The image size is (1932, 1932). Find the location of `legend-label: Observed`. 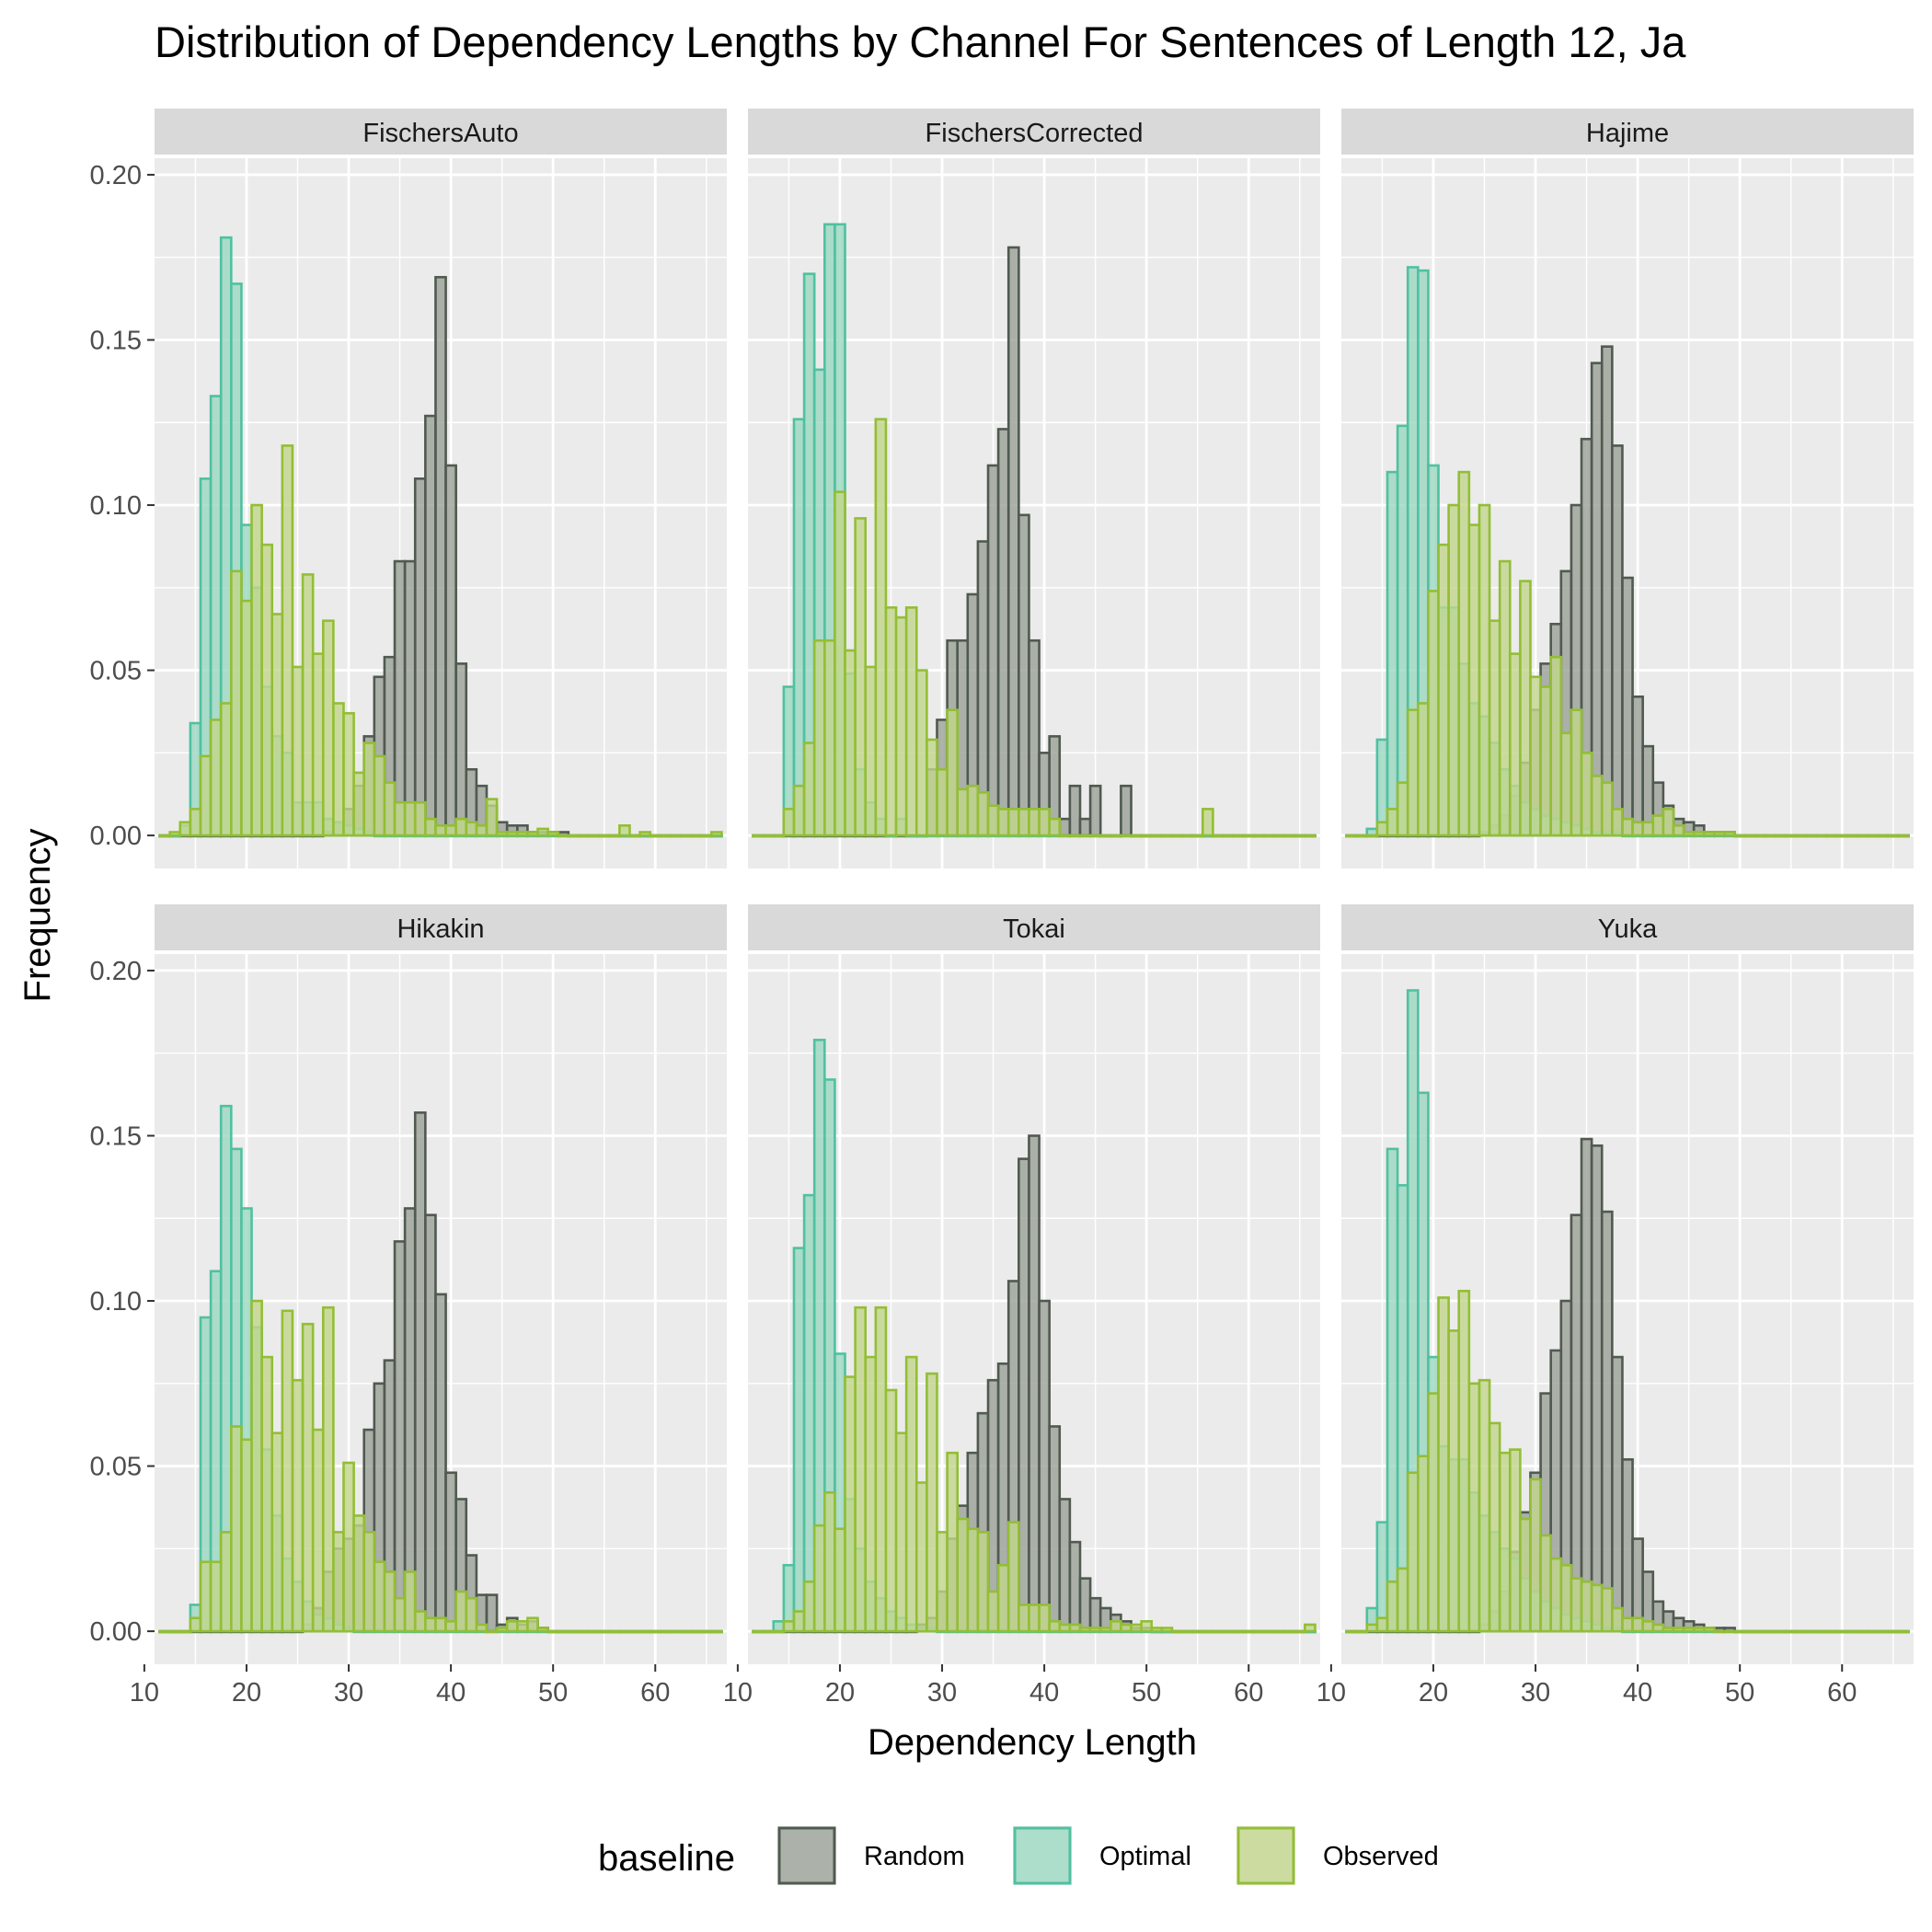

legend-label: Observed is located at coordinates (1381, 1856).